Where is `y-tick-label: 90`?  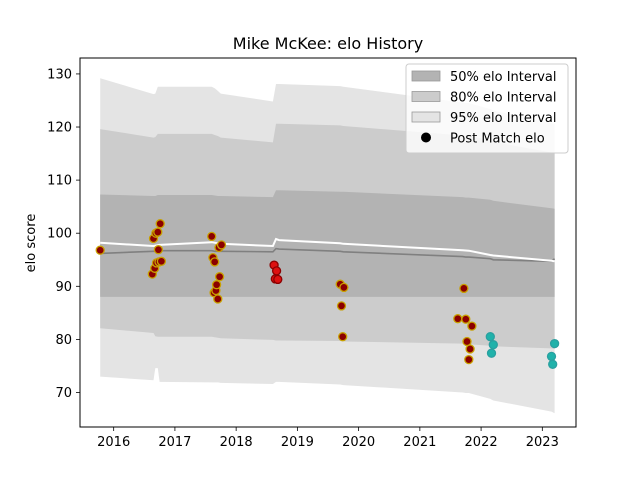
y-tick-label: 90 is located at coordinates (63, 287).